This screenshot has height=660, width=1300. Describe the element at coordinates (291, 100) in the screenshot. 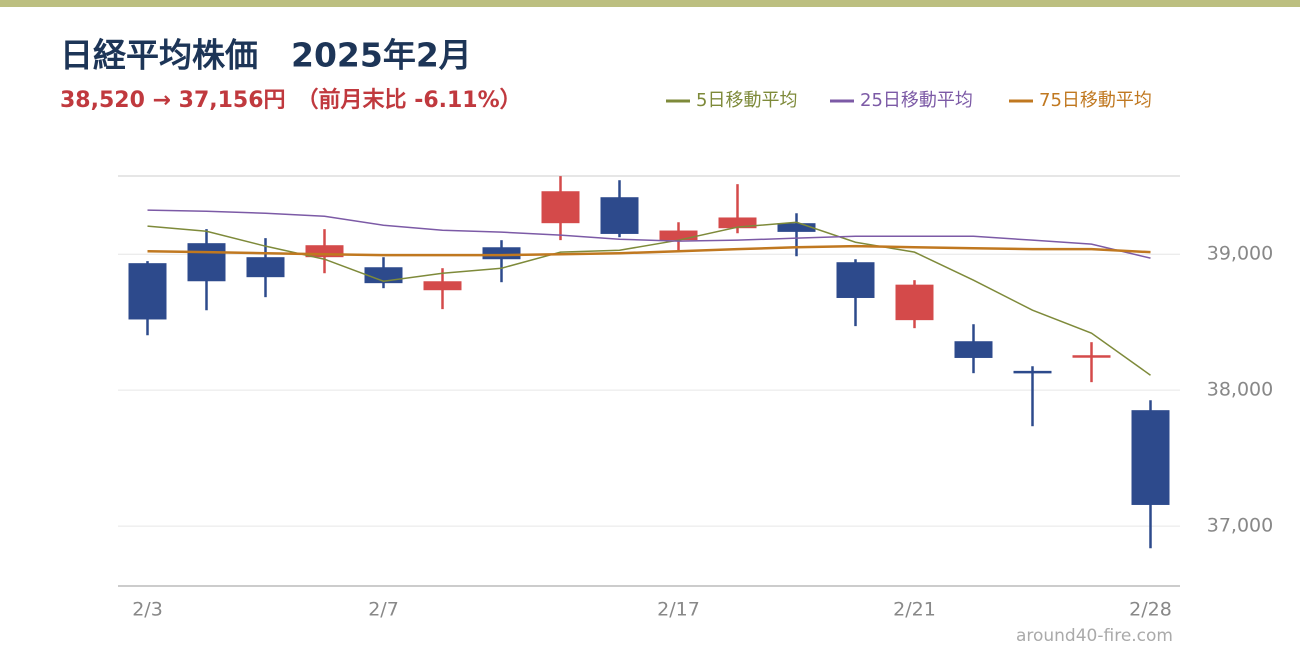

I see `chart-subtitle: 38,520 → 37,156円 （前月末比 -6.11%）` at that location.